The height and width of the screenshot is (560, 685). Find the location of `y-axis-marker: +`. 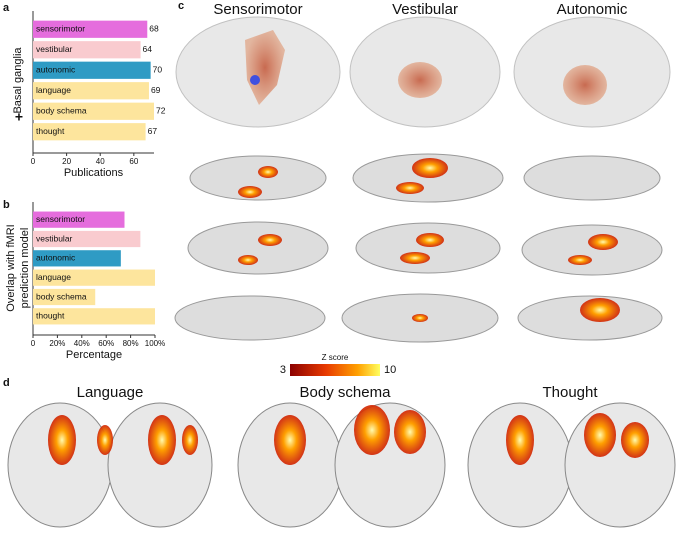

y-axis-marker: + is located at coordinates (19, 117).